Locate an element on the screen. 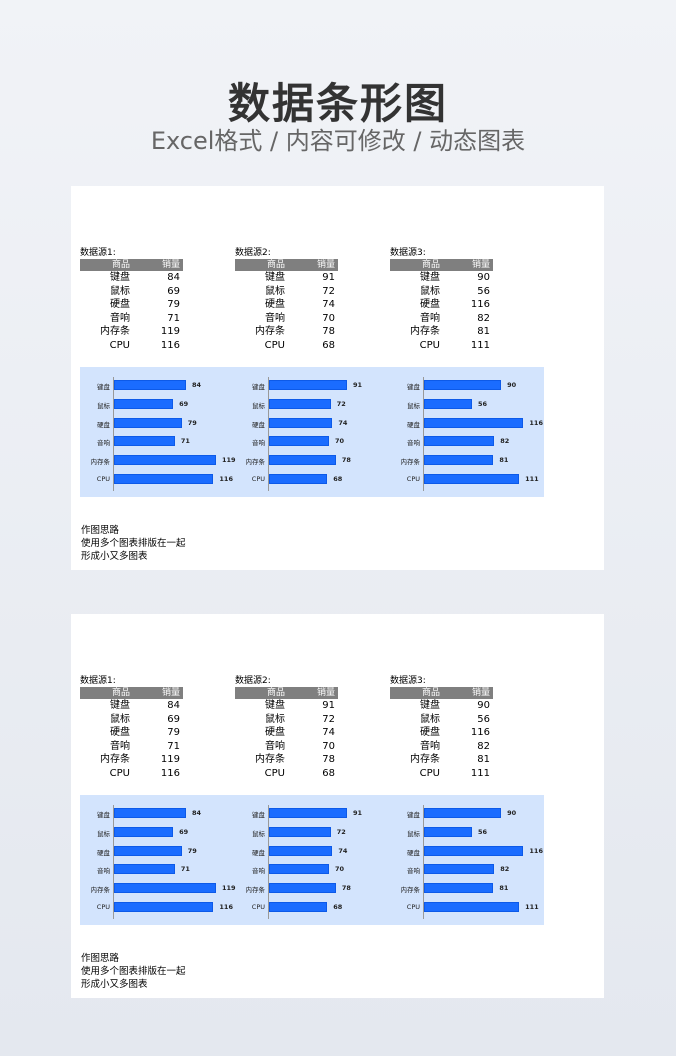  bar-chart: 键盘 91 鼠标 72 硬盘 74 音响 70 内存条 78 CPU 68 is located at coordinates (312, 432).